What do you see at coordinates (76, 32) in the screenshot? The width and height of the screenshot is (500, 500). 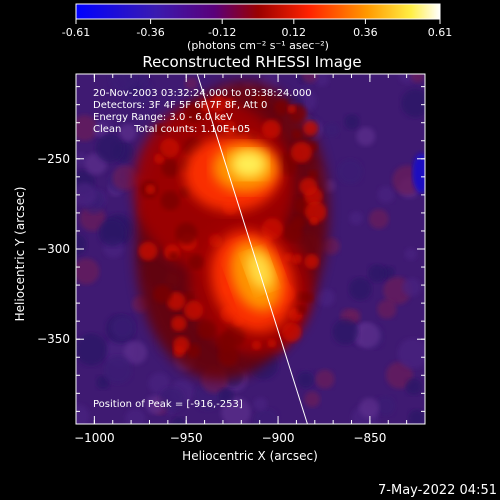 I see `colorbar-tick-label: -0.61` at bounding box center [76, 32].